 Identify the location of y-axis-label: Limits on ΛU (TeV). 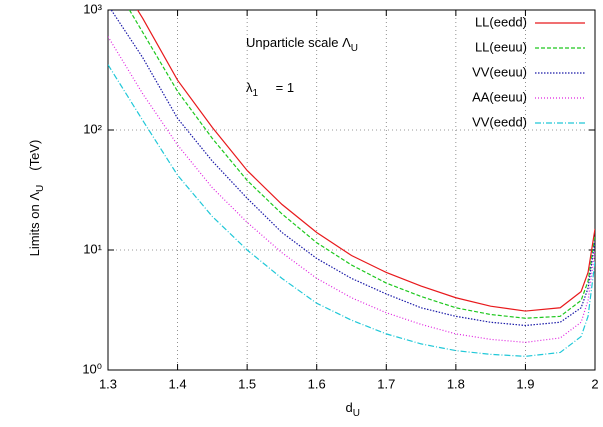
(36, 198).